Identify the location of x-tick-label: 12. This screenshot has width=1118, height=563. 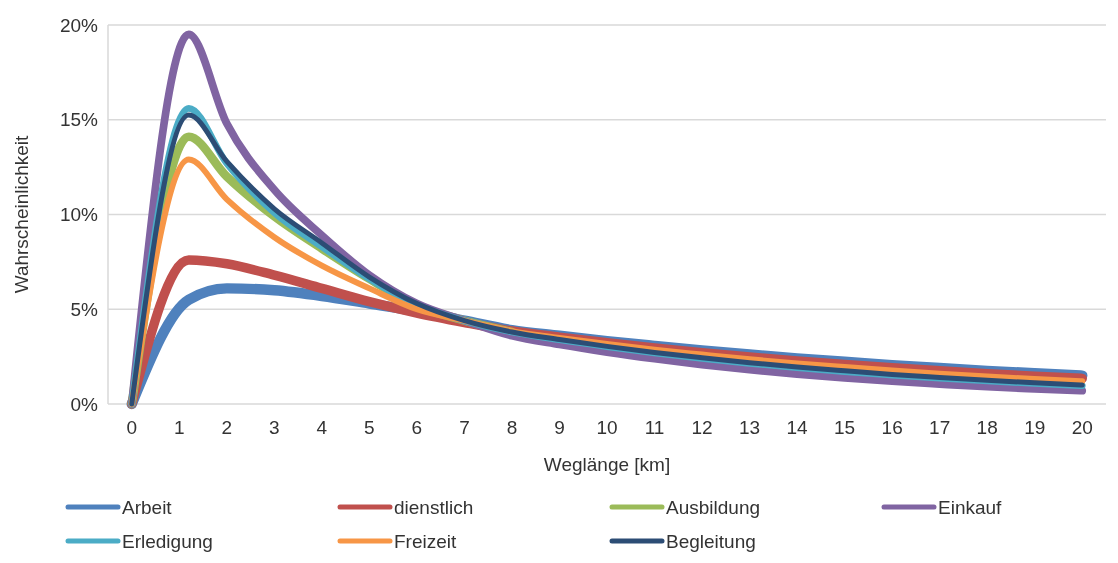
(702, 427).